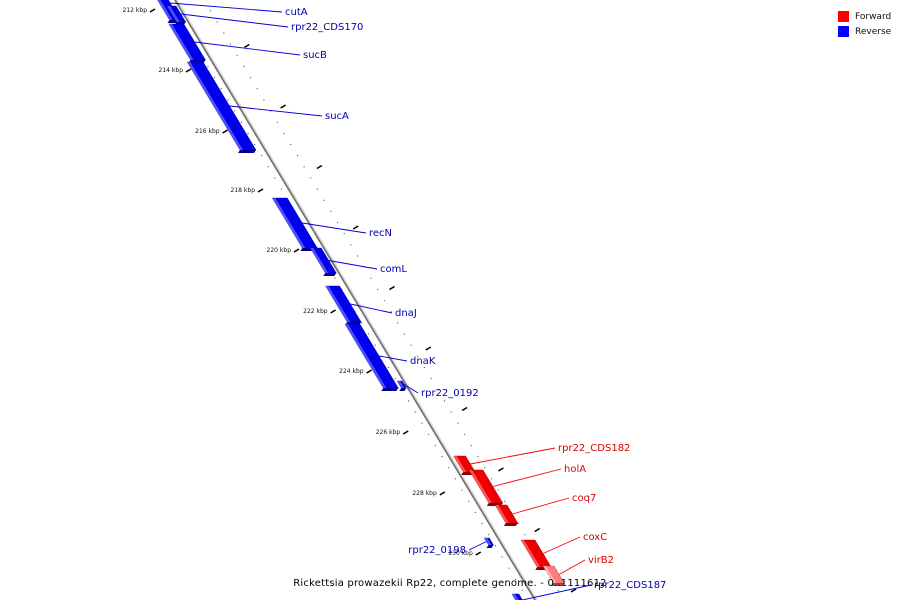 The width and height of the screenshot is (900, 600). I want to click on tick-major: 220 kbp, so click(283, 250).